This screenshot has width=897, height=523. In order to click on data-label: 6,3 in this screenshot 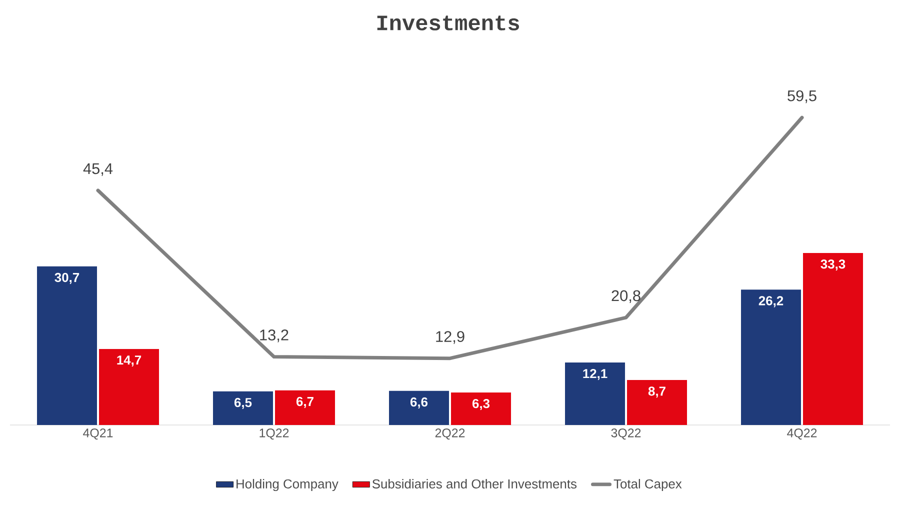, I will do `click(481, 404)`.